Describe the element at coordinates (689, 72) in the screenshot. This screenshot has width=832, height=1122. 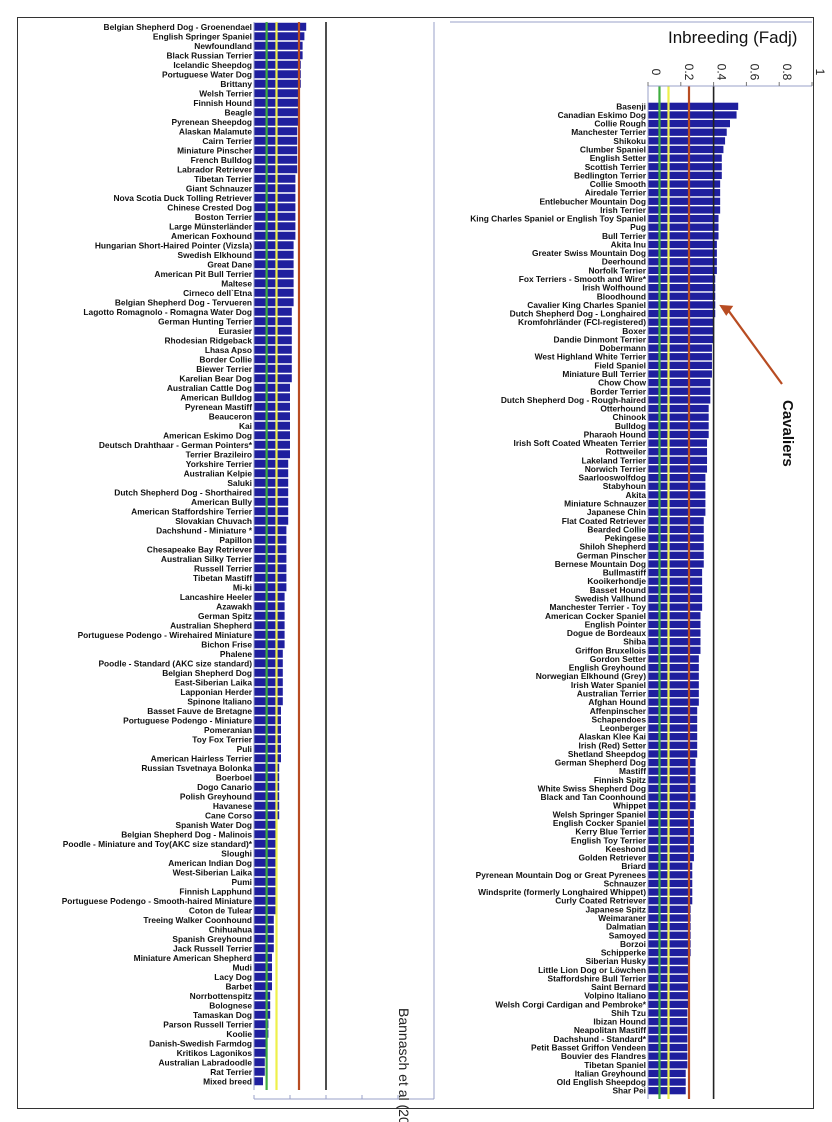
I see `x-tick-label: 0.2` at that location.